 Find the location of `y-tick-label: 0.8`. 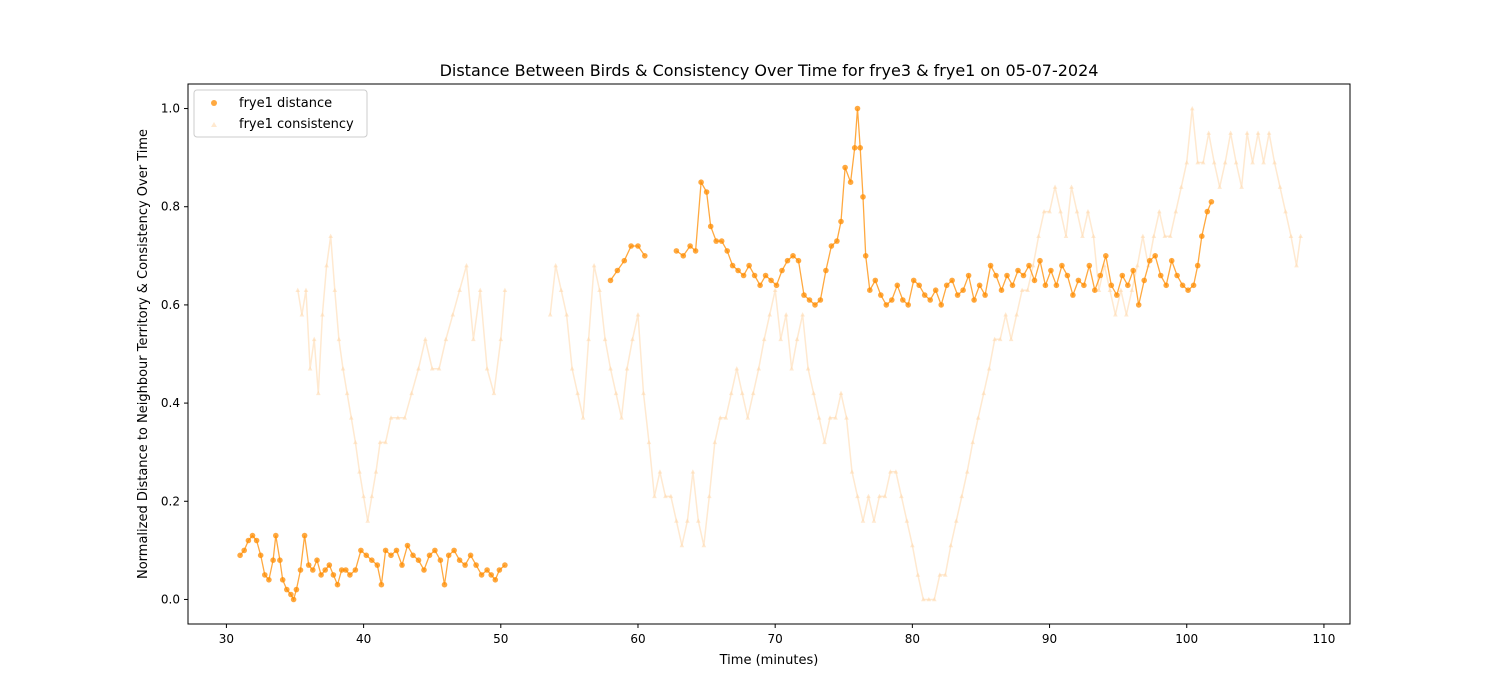

y-tick-label: 0.8 is located at coordinates (170, 207).